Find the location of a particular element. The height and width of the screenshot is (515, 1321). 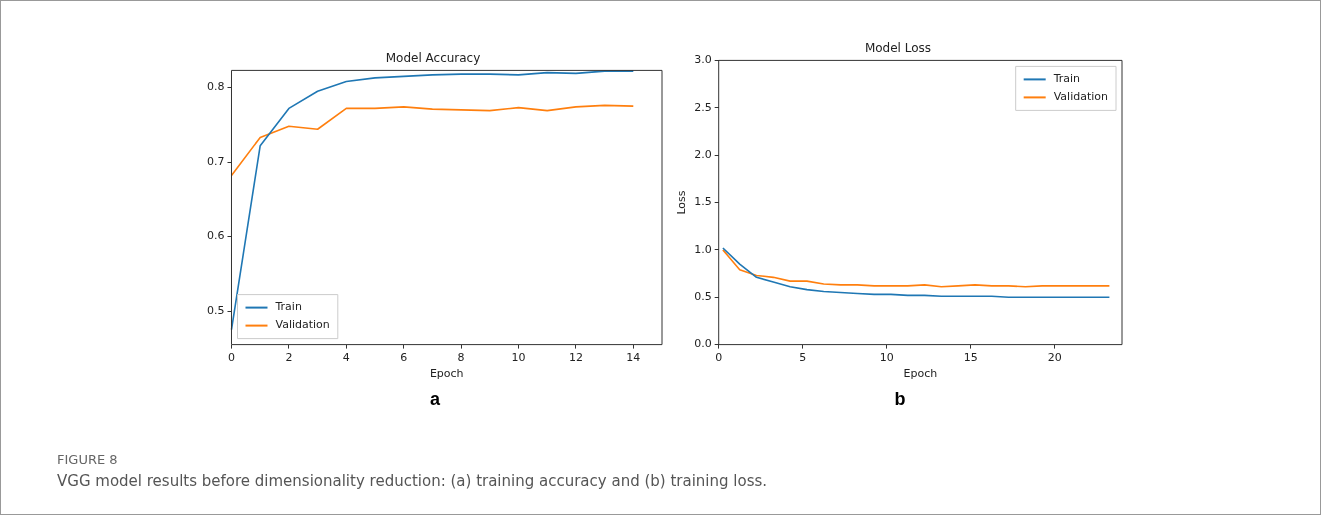

y-tick-label: 1.5 is located at coordinates (703, 202).